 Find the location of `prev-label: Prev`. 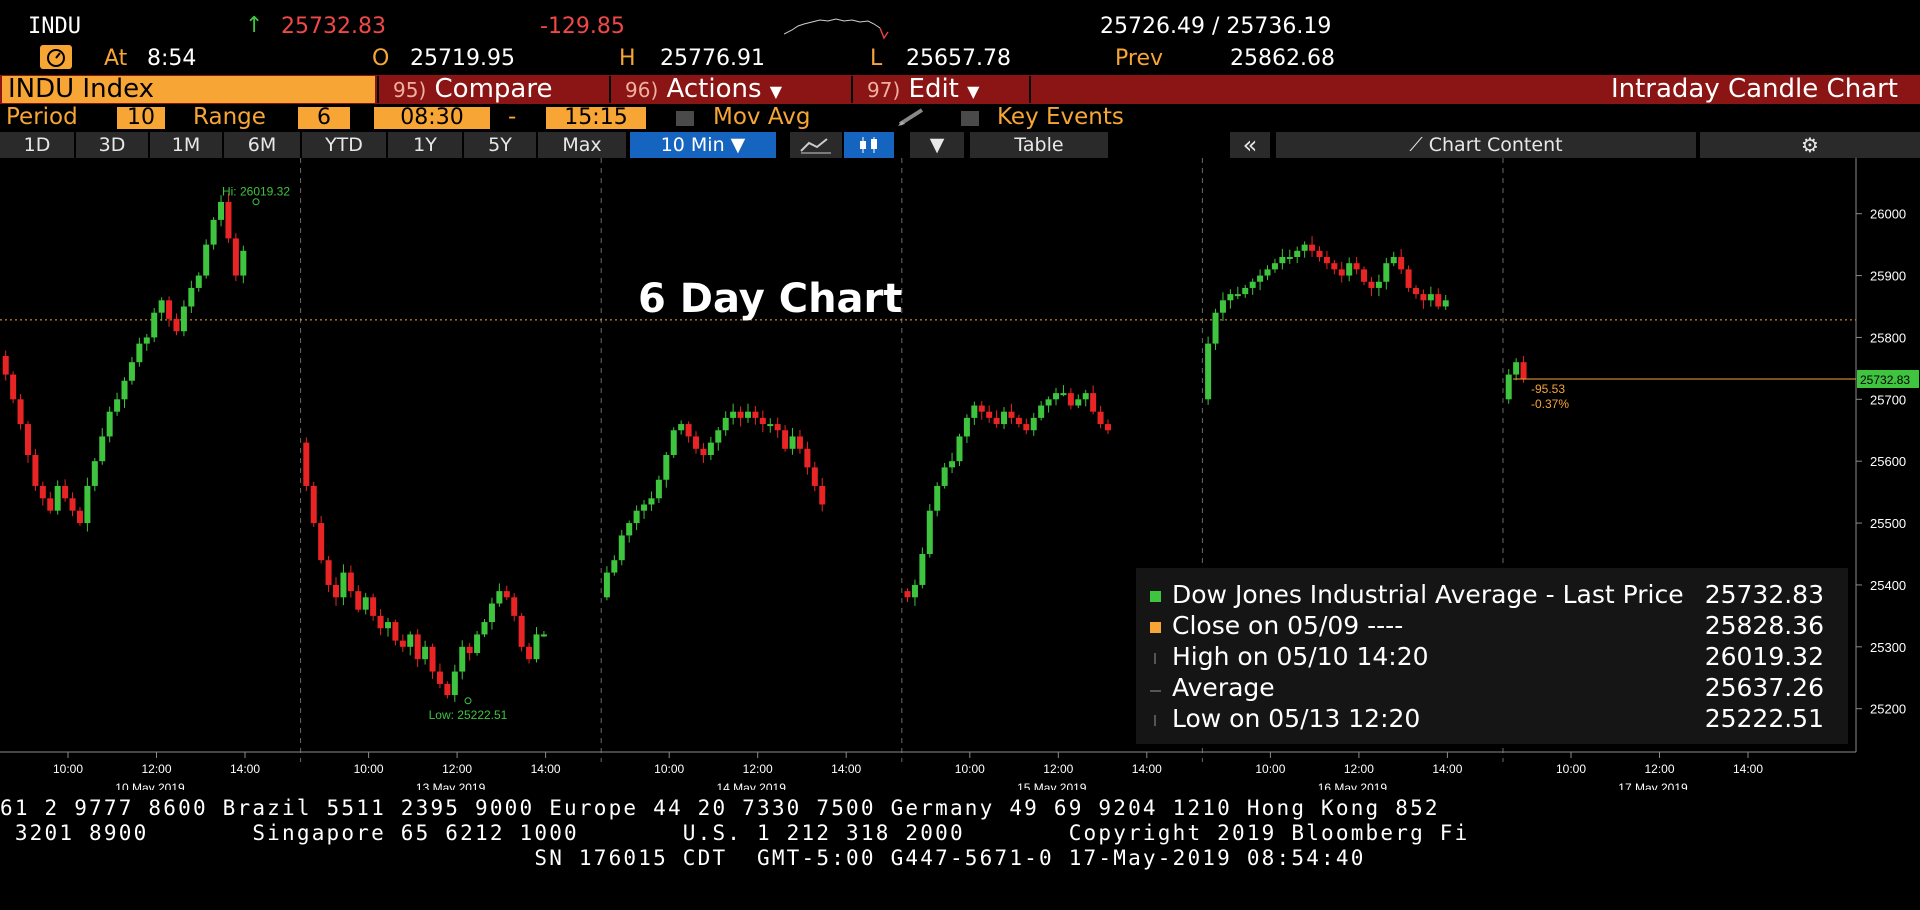

prev-label: Prev is located at coordinates (1139, 58).